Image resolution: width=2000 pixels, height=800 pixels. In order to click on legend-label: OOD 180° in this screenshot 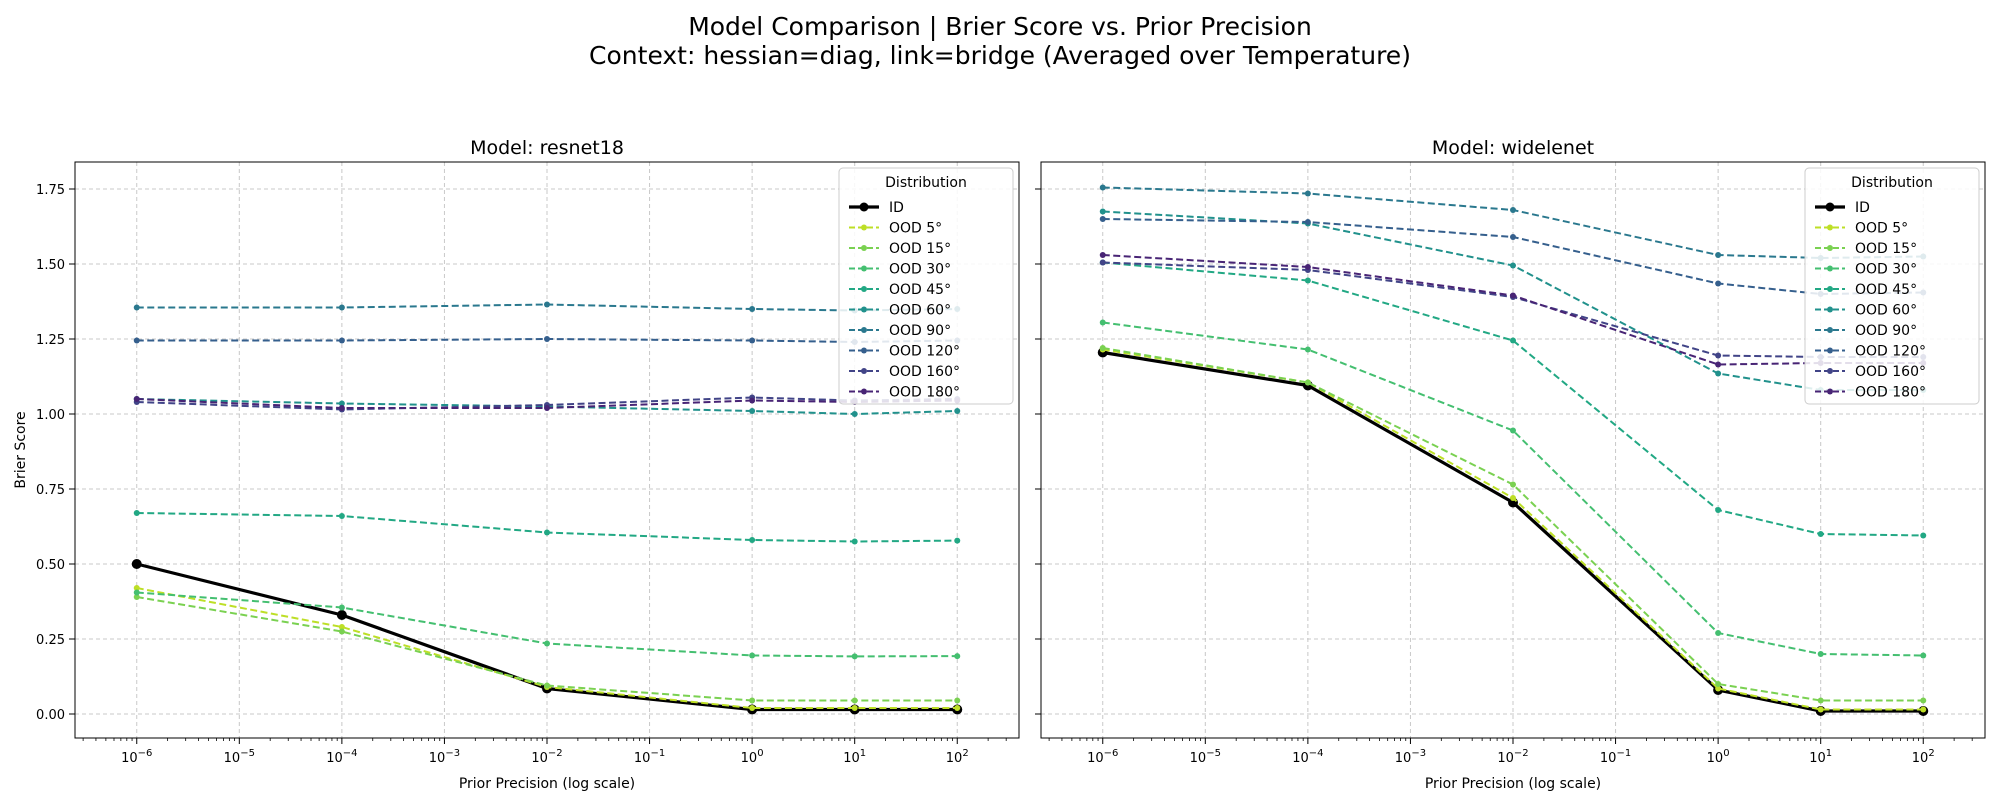, I will do `click(924, 393)`.